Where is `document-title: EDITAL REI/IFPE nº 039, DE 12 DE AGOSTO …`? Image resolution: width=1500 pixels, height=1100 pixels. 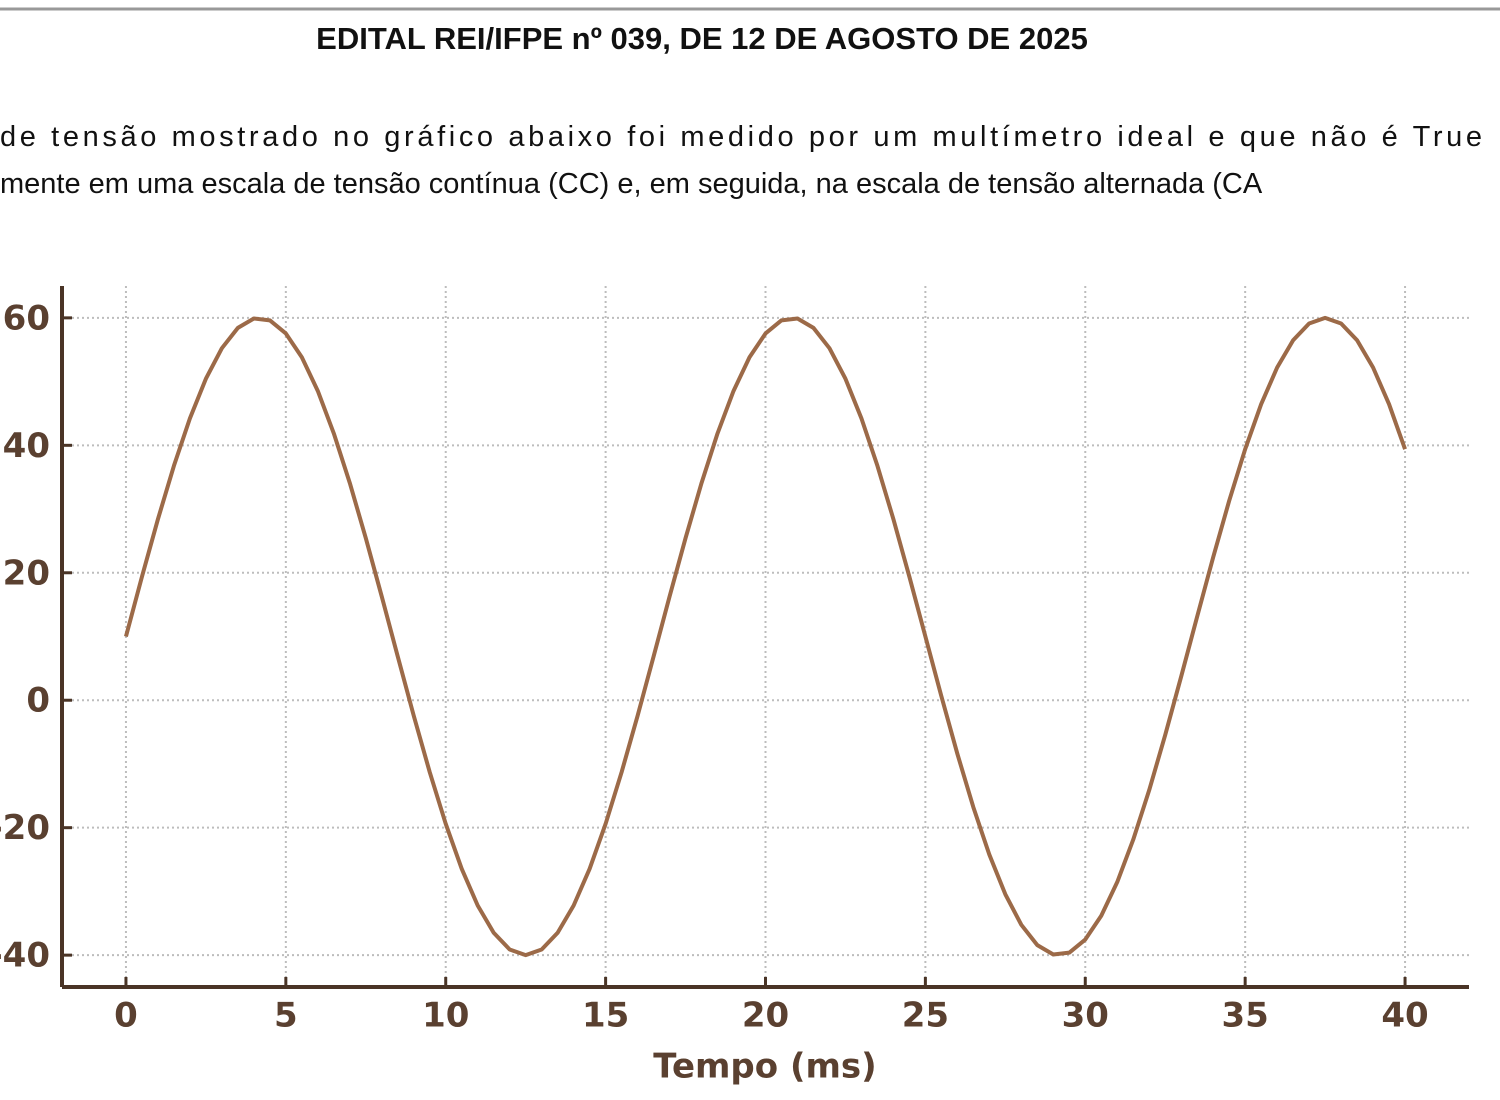
document-title: EDITAL REI/IFPE nº 039, DE 12 DE AGOSTO … is located at coordinates (702, 38).